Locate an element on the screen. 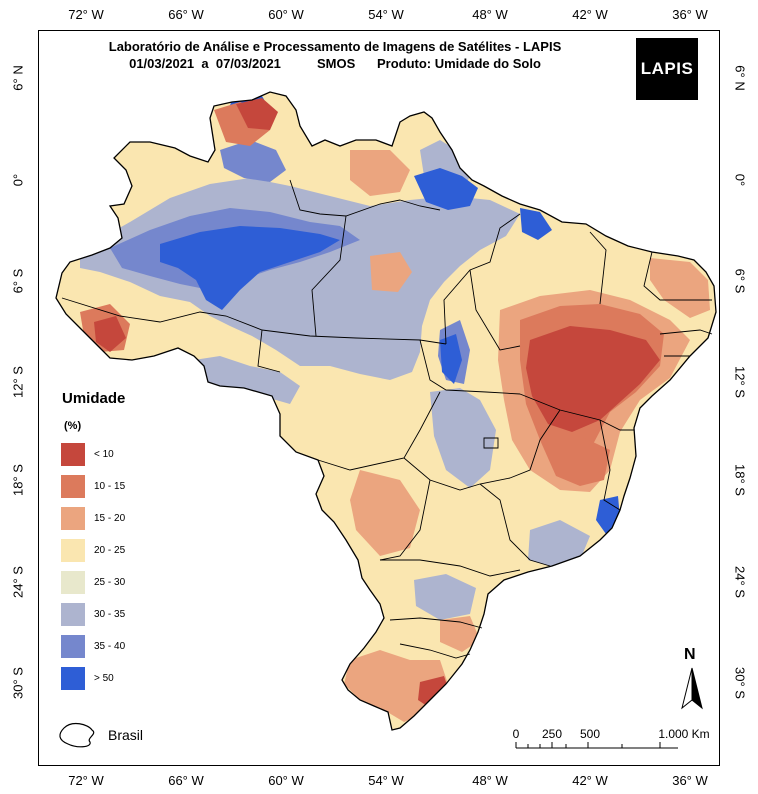 The width and height of the screenshot is (758, 794). region-10-15-minas is located at coordinates (575, 461).